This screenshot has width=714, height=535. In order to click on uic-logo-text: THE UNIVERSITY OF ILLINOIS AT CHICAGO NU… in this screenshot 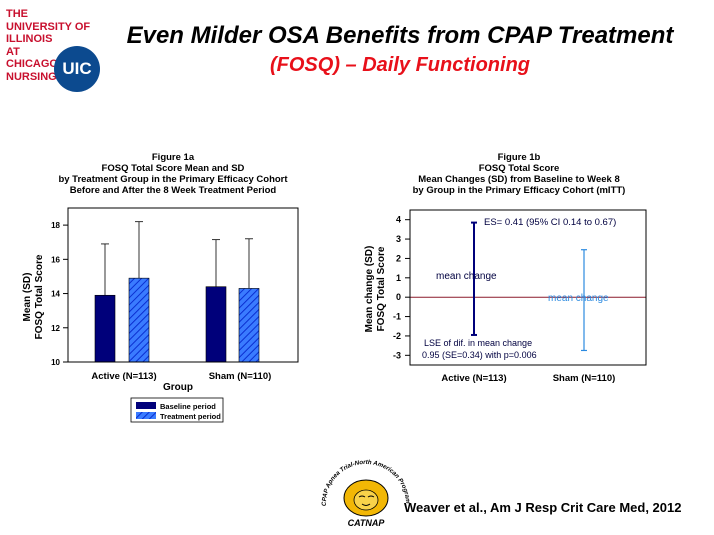, I will do `click(48, 45)`.